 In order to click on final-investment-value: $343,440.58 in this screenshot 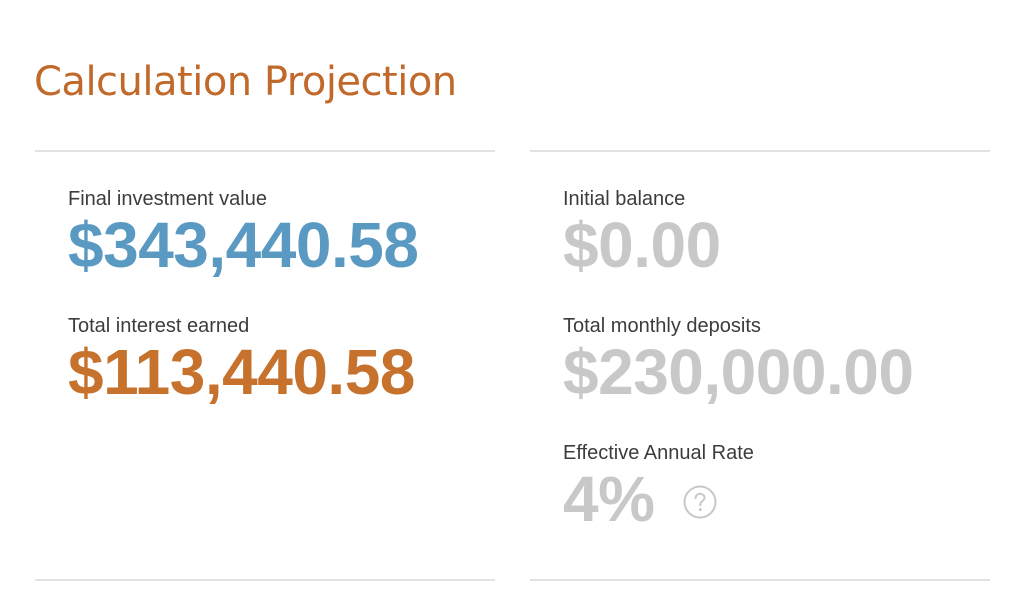, I will do `click(243, 245)`.